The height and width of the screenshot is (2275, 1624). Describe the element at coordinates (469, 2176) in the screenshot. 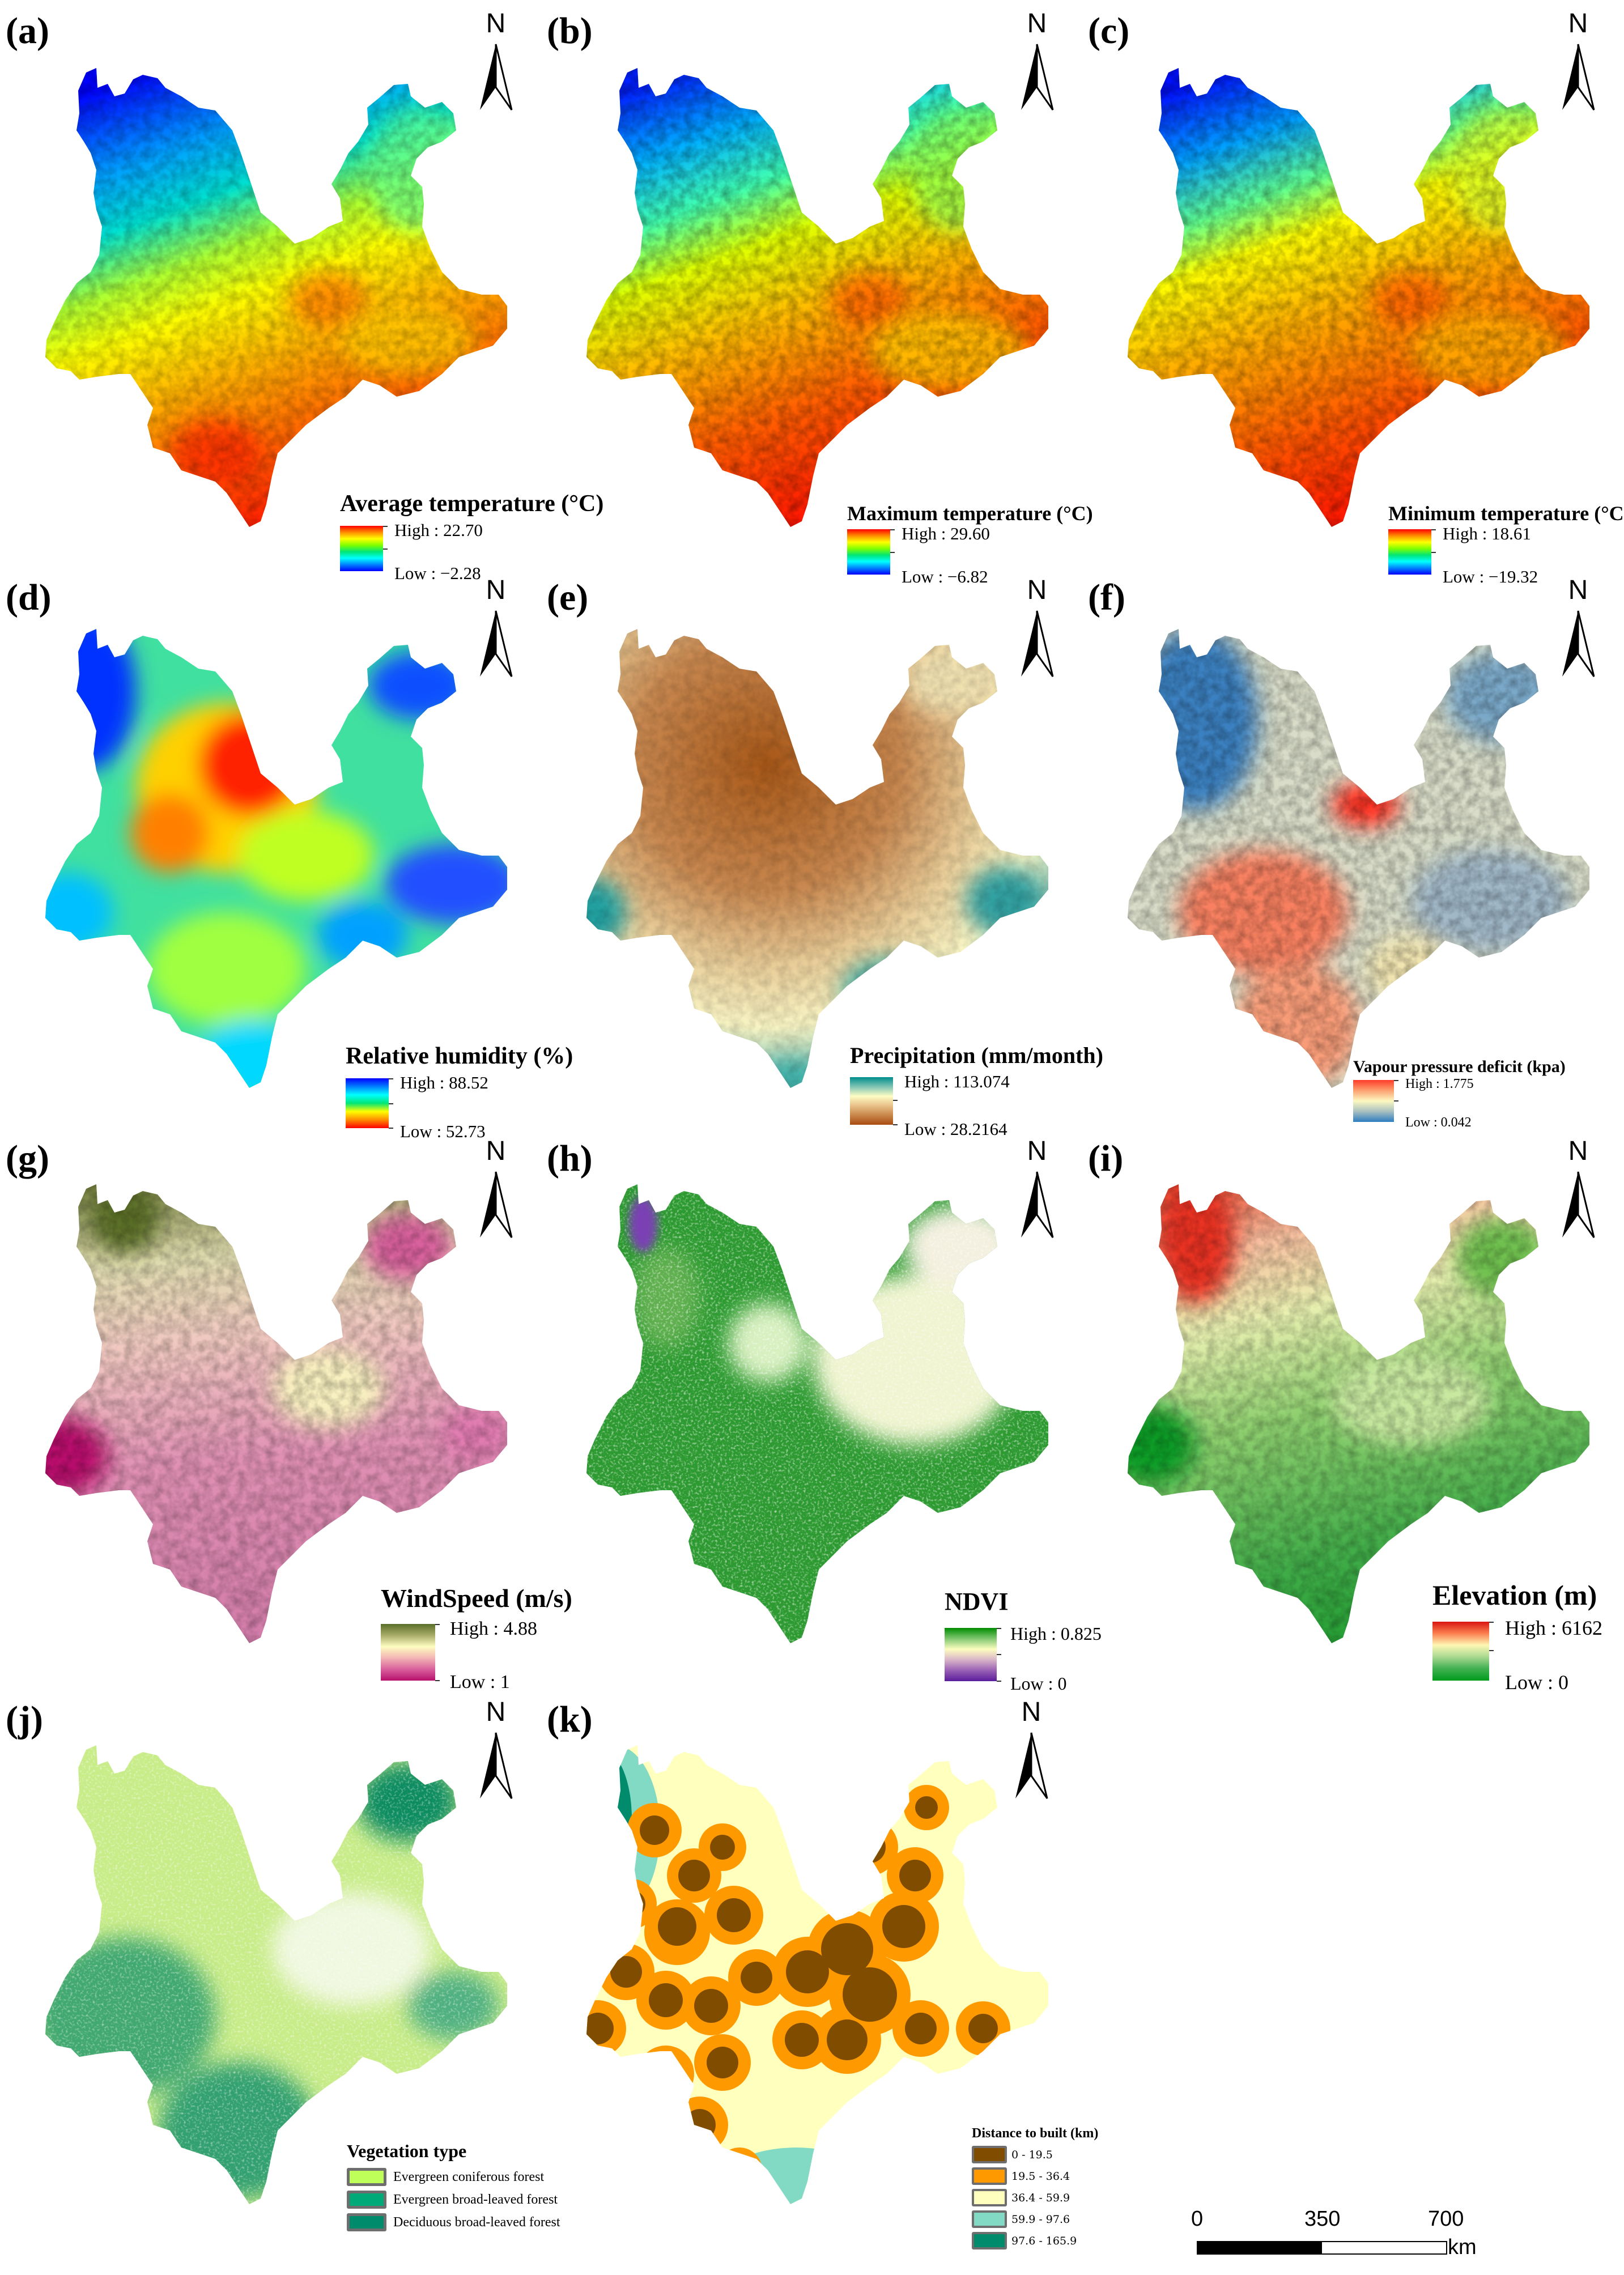

I see `legend-item-label: Evergreen coniferous forest` at that location.